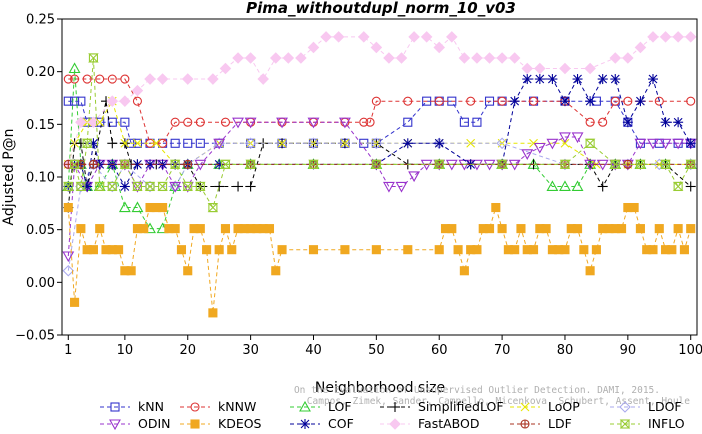 The width and height of the screenshot is (702, 434). What do you see at coordinates (38, 178) in the screenshot?
I see `y-axis: −0.05 0.00 0.05 0.10 0.15 0.20 0.25` at bounding box center [38, 178].